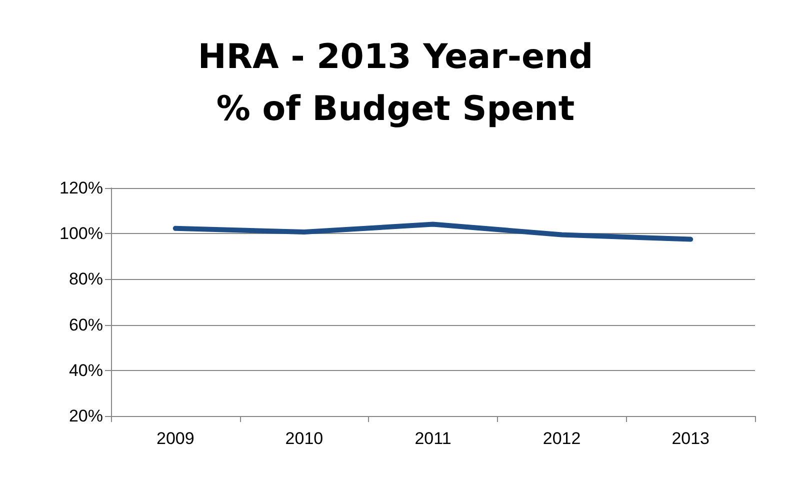 This screenshot has width=791, height=482. Describe the element at coordinates (81, 188) in the screenshot. I see `y-tick-label: 120%` at that location.